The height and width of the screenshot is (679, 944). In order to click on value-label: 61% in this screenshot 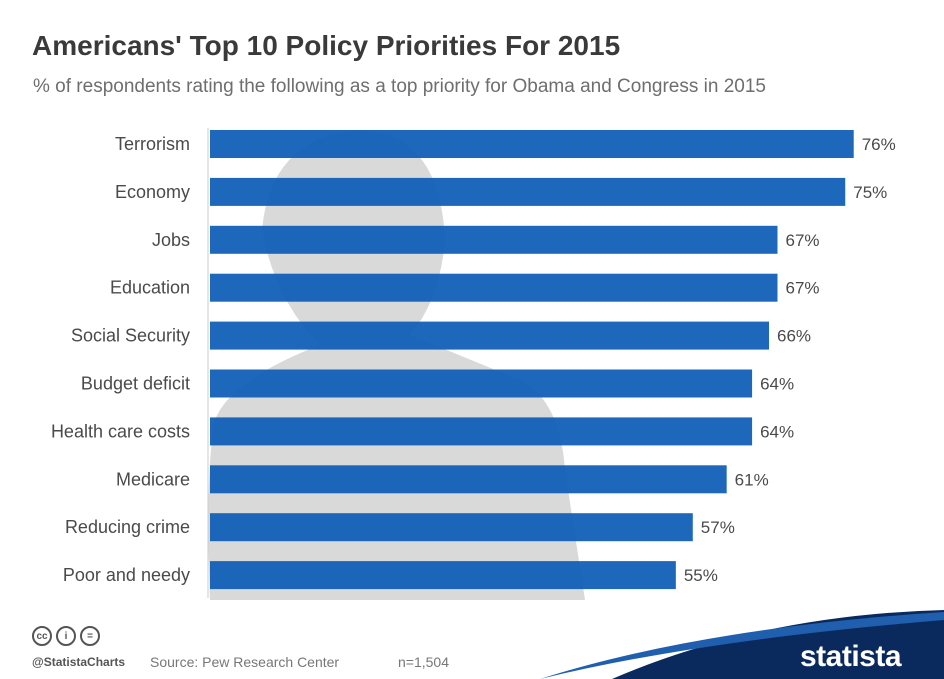, I will do `click(752, 479)`.